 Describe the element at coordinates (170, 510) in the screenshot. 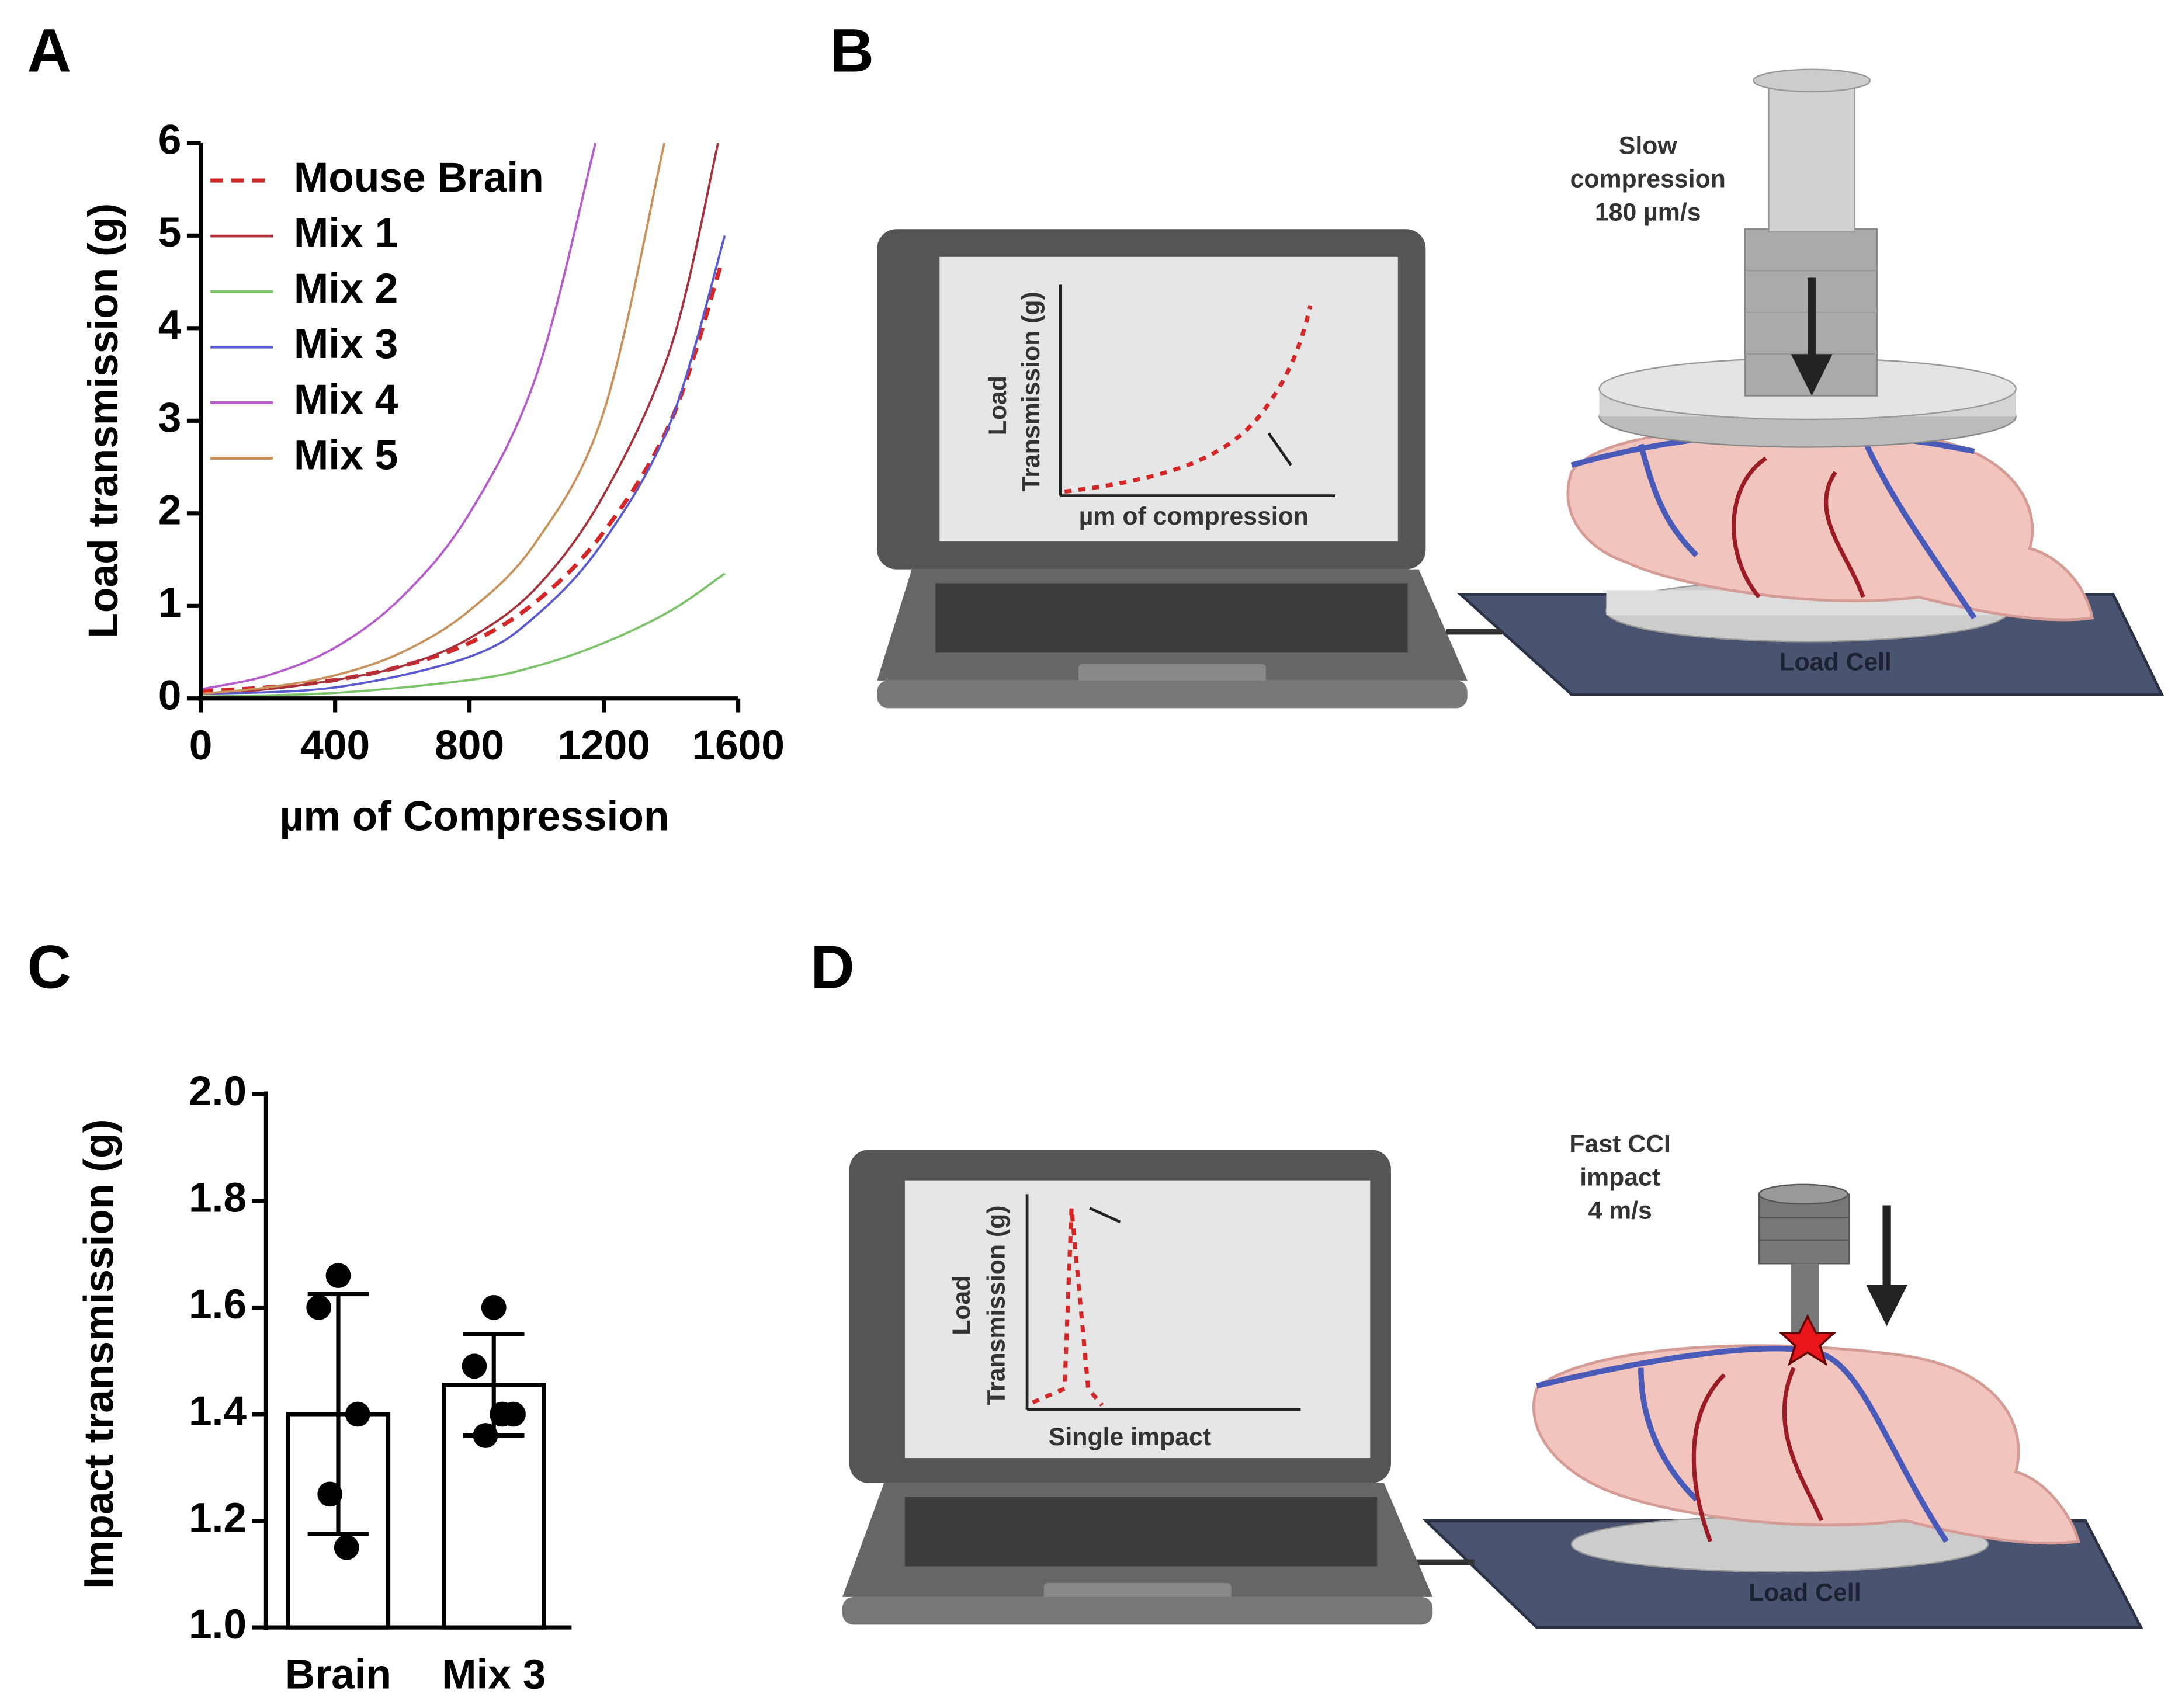

I see `y-tick-label: 2` at that location.